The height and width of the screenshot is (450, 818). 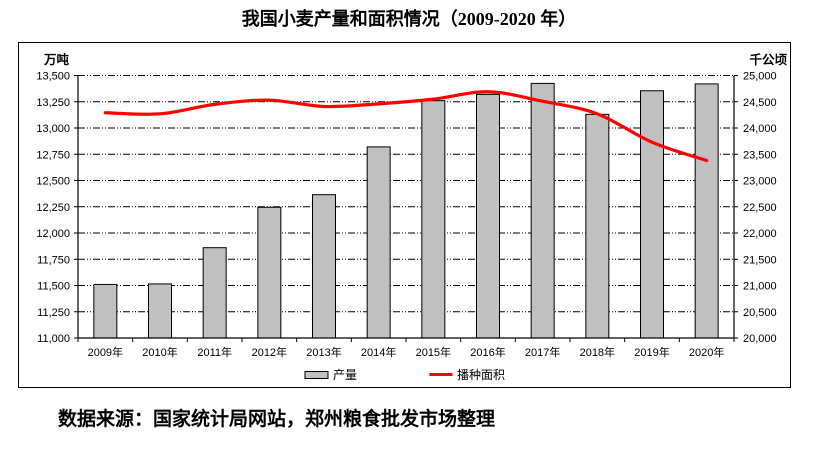 What do you see at coordinates (760, 208) in the screenshot?
I see `right-axis-tick-label: 22,500` at bounding box center [760, 208].